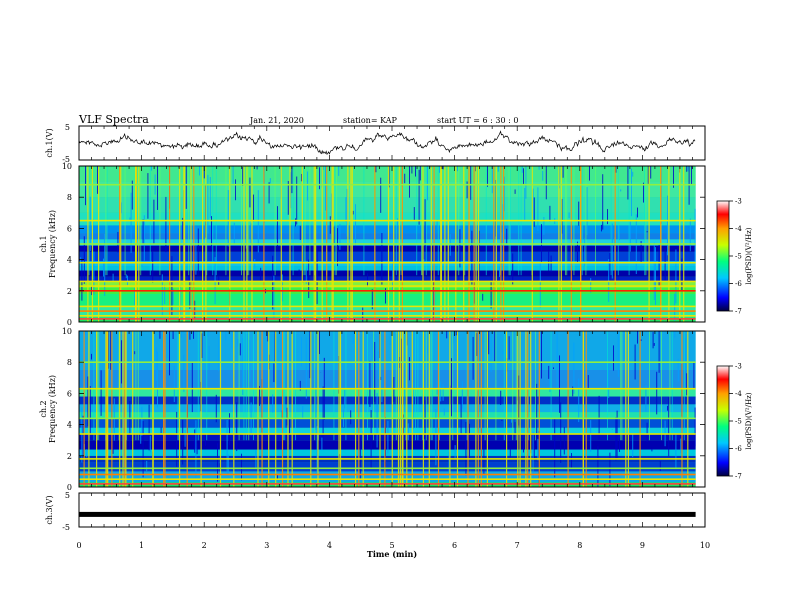 This screenshot has height=612, width=792. What do you see at coordinates (141, 545) in the screenshot?
I see `time-tick-label: 1` at bounding box center [141, 545].